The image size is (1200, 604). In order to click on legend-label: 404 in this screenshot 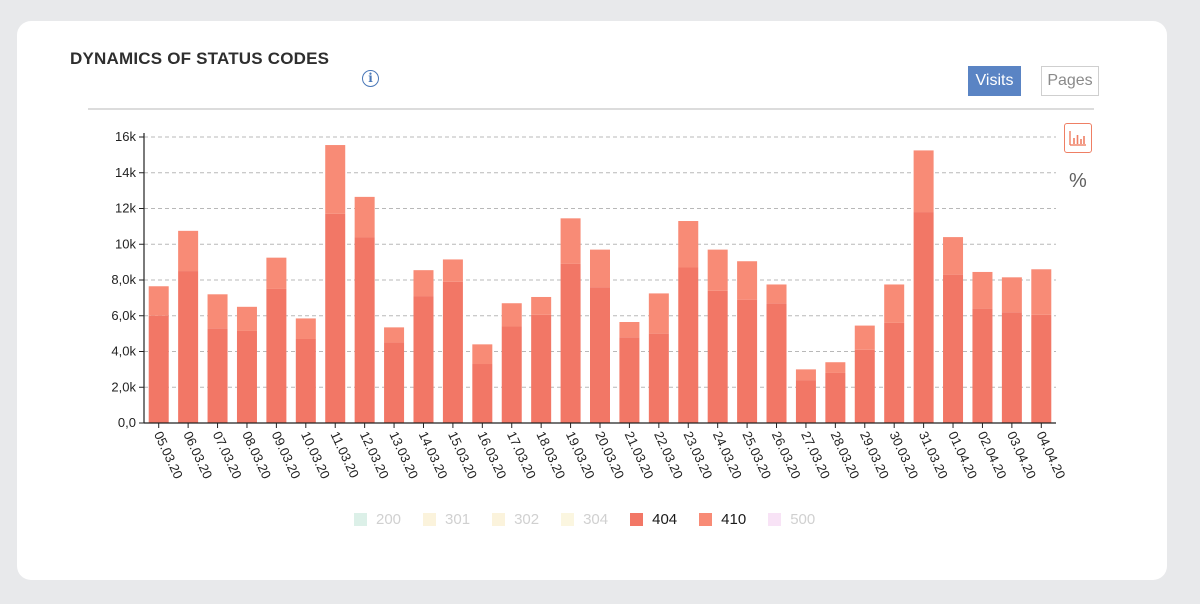, I will do `click(665, 519)`.